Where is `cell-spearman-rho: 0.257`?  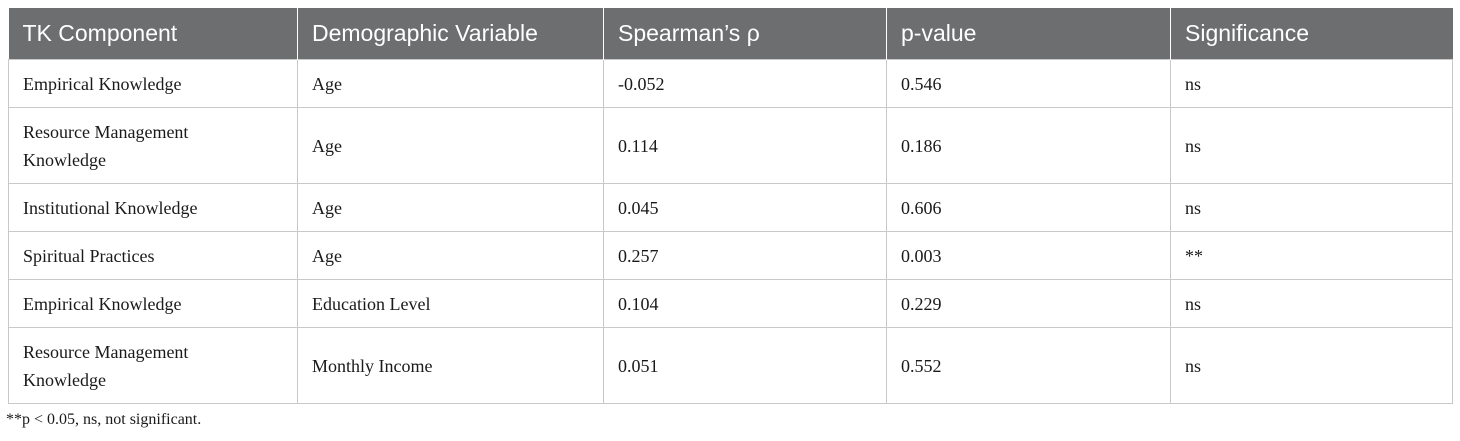 cell-spearman-rho: 0.257 is located at coordinates (745, 255).